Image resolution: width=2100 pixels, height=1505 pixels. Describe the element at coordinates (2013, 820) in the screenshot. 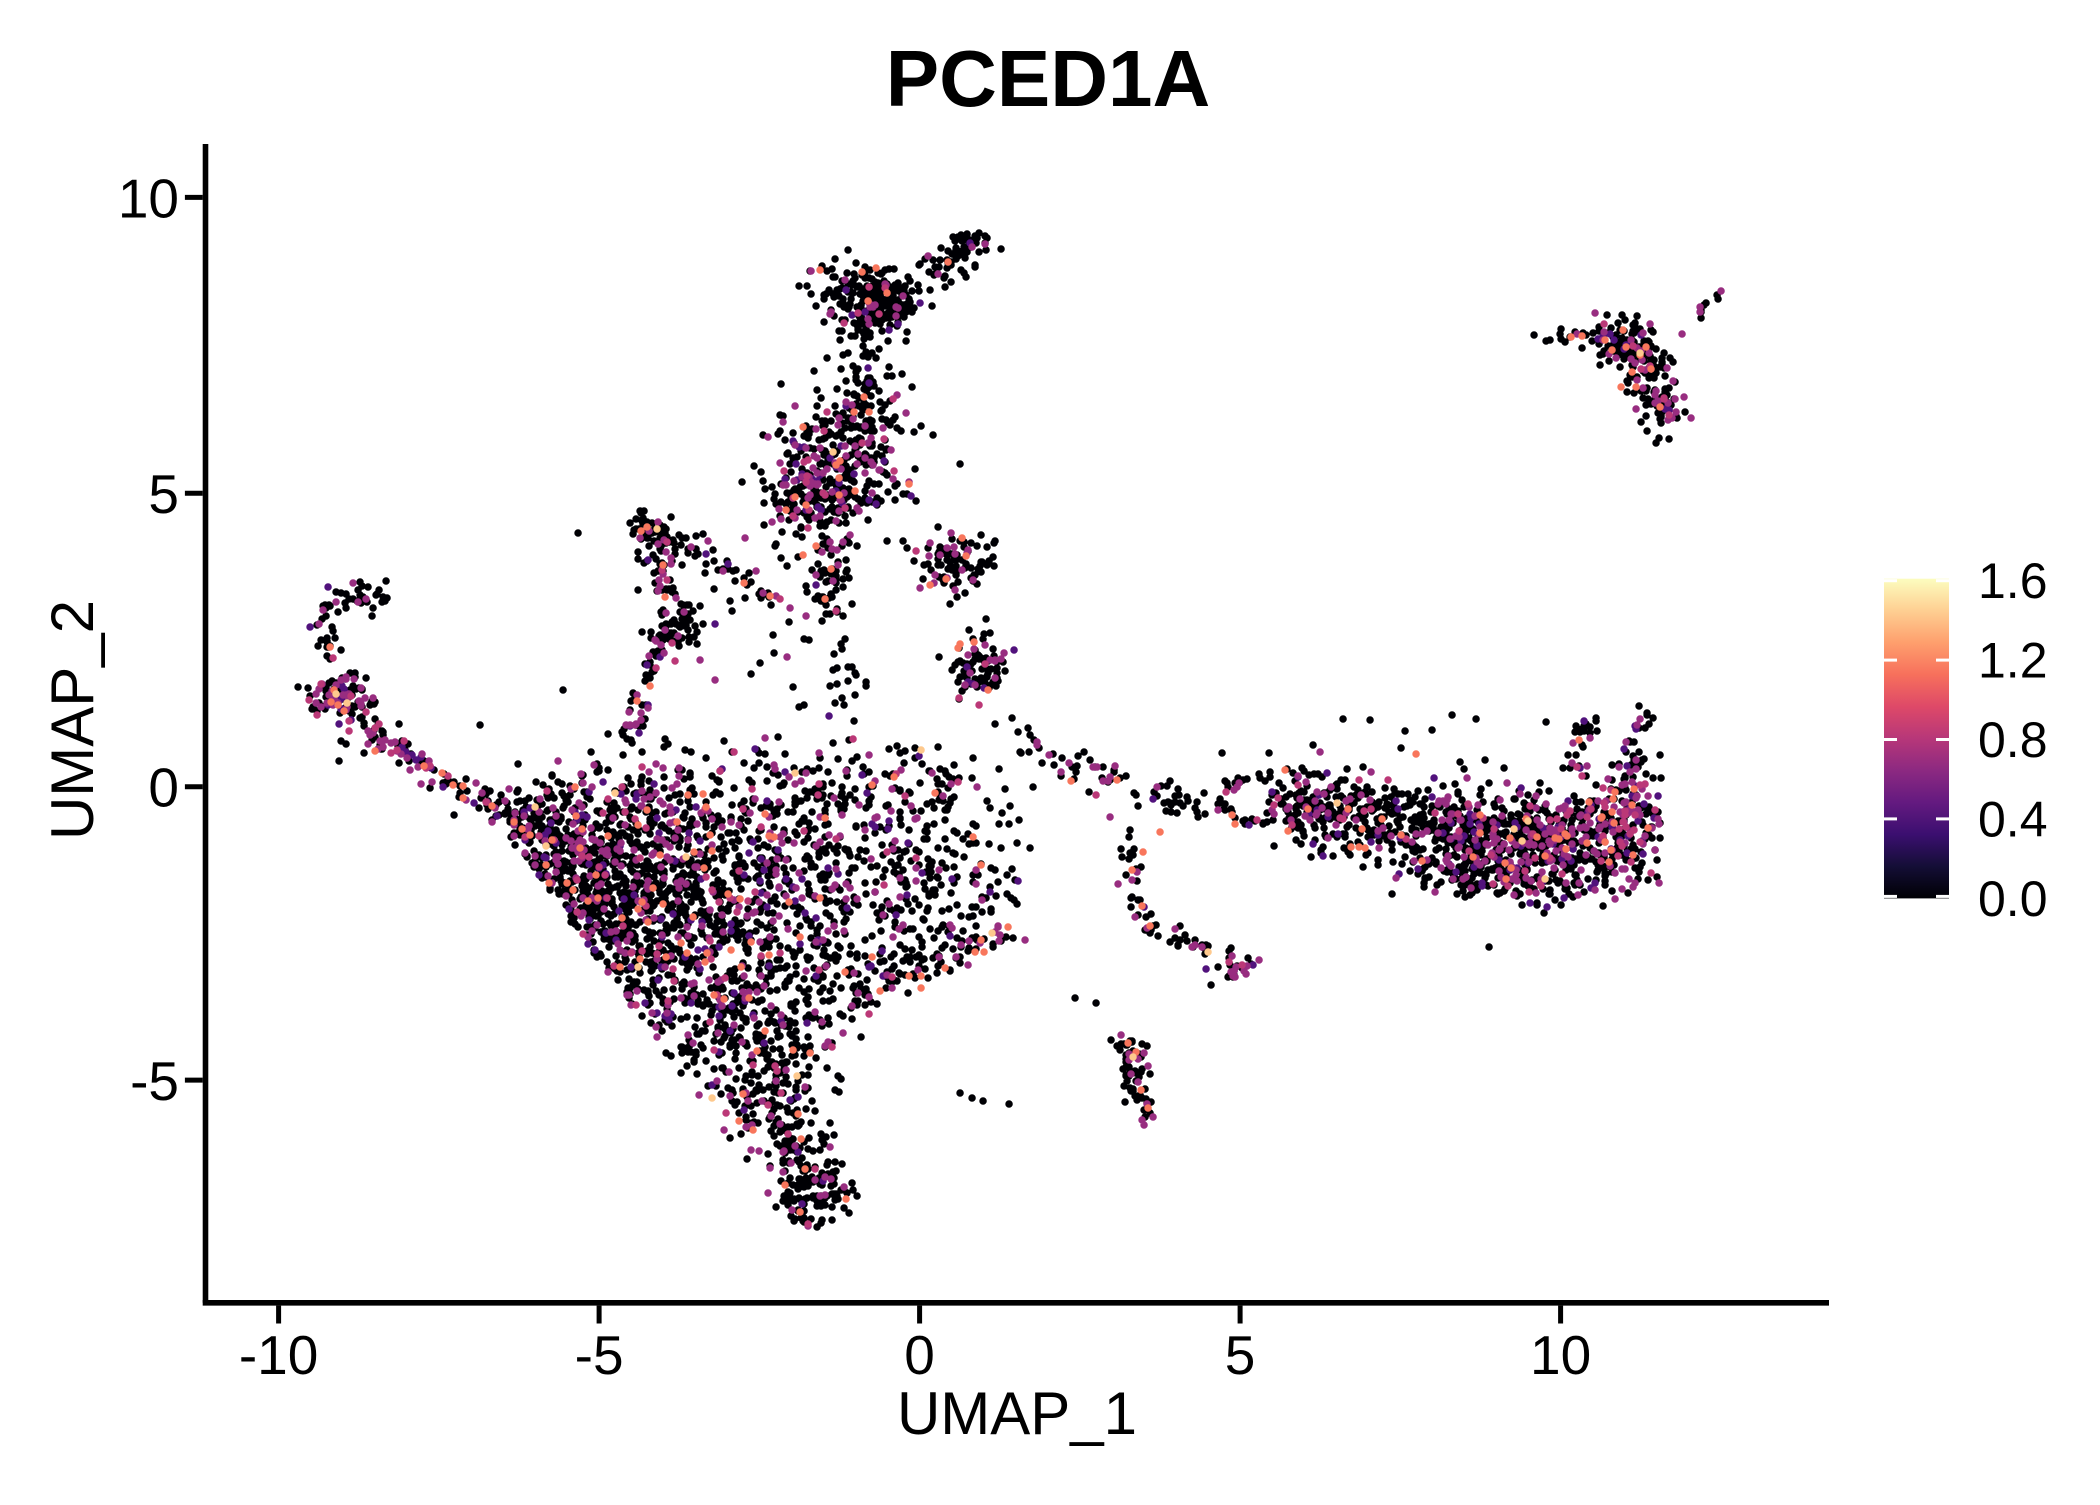

I see `svg-text: 0.4` at that location.